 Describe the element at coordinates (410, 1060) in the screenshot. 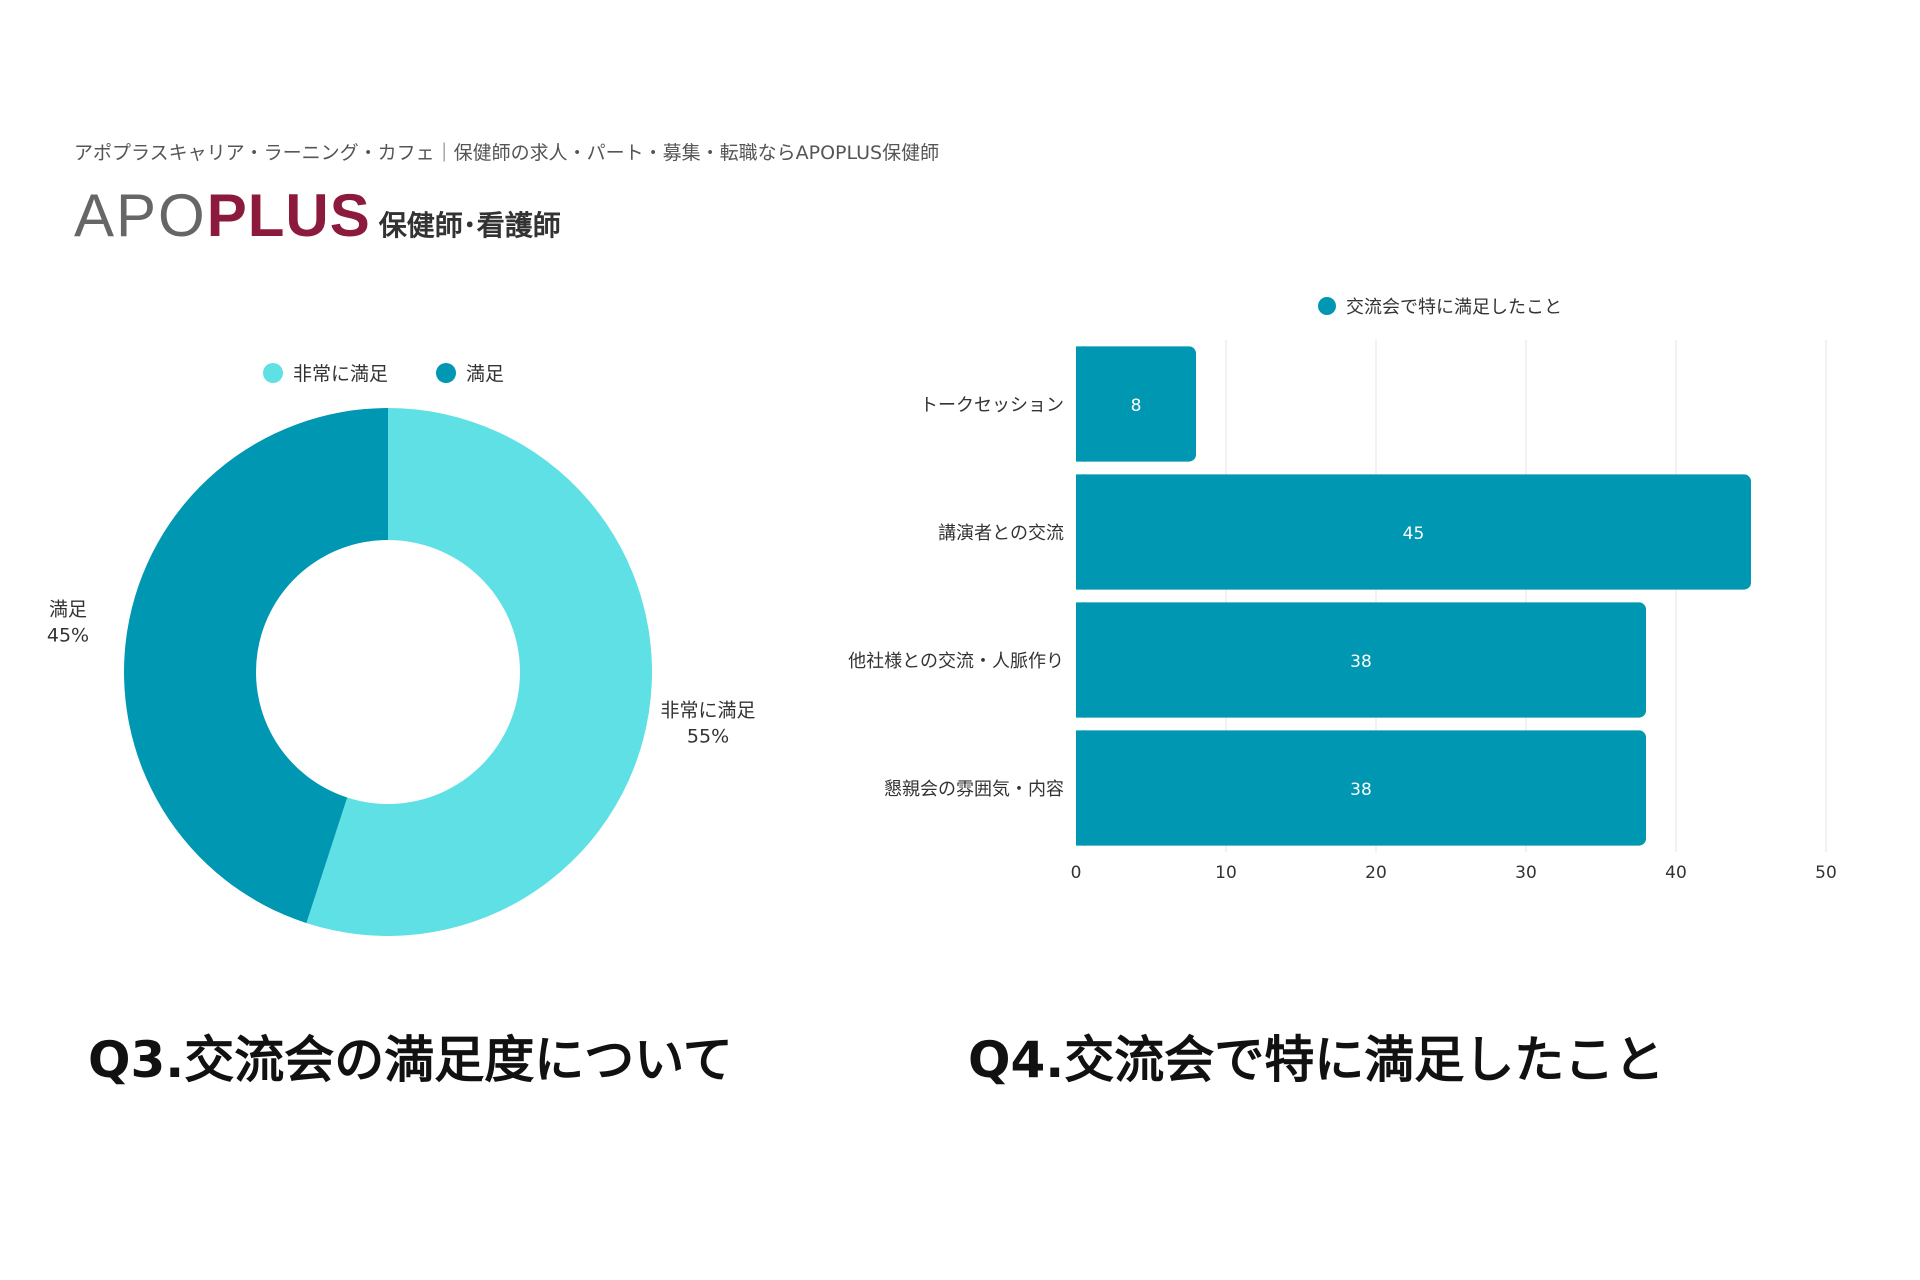

I see `donut-chart-title: Q3.交流会の満足度について` at that location.